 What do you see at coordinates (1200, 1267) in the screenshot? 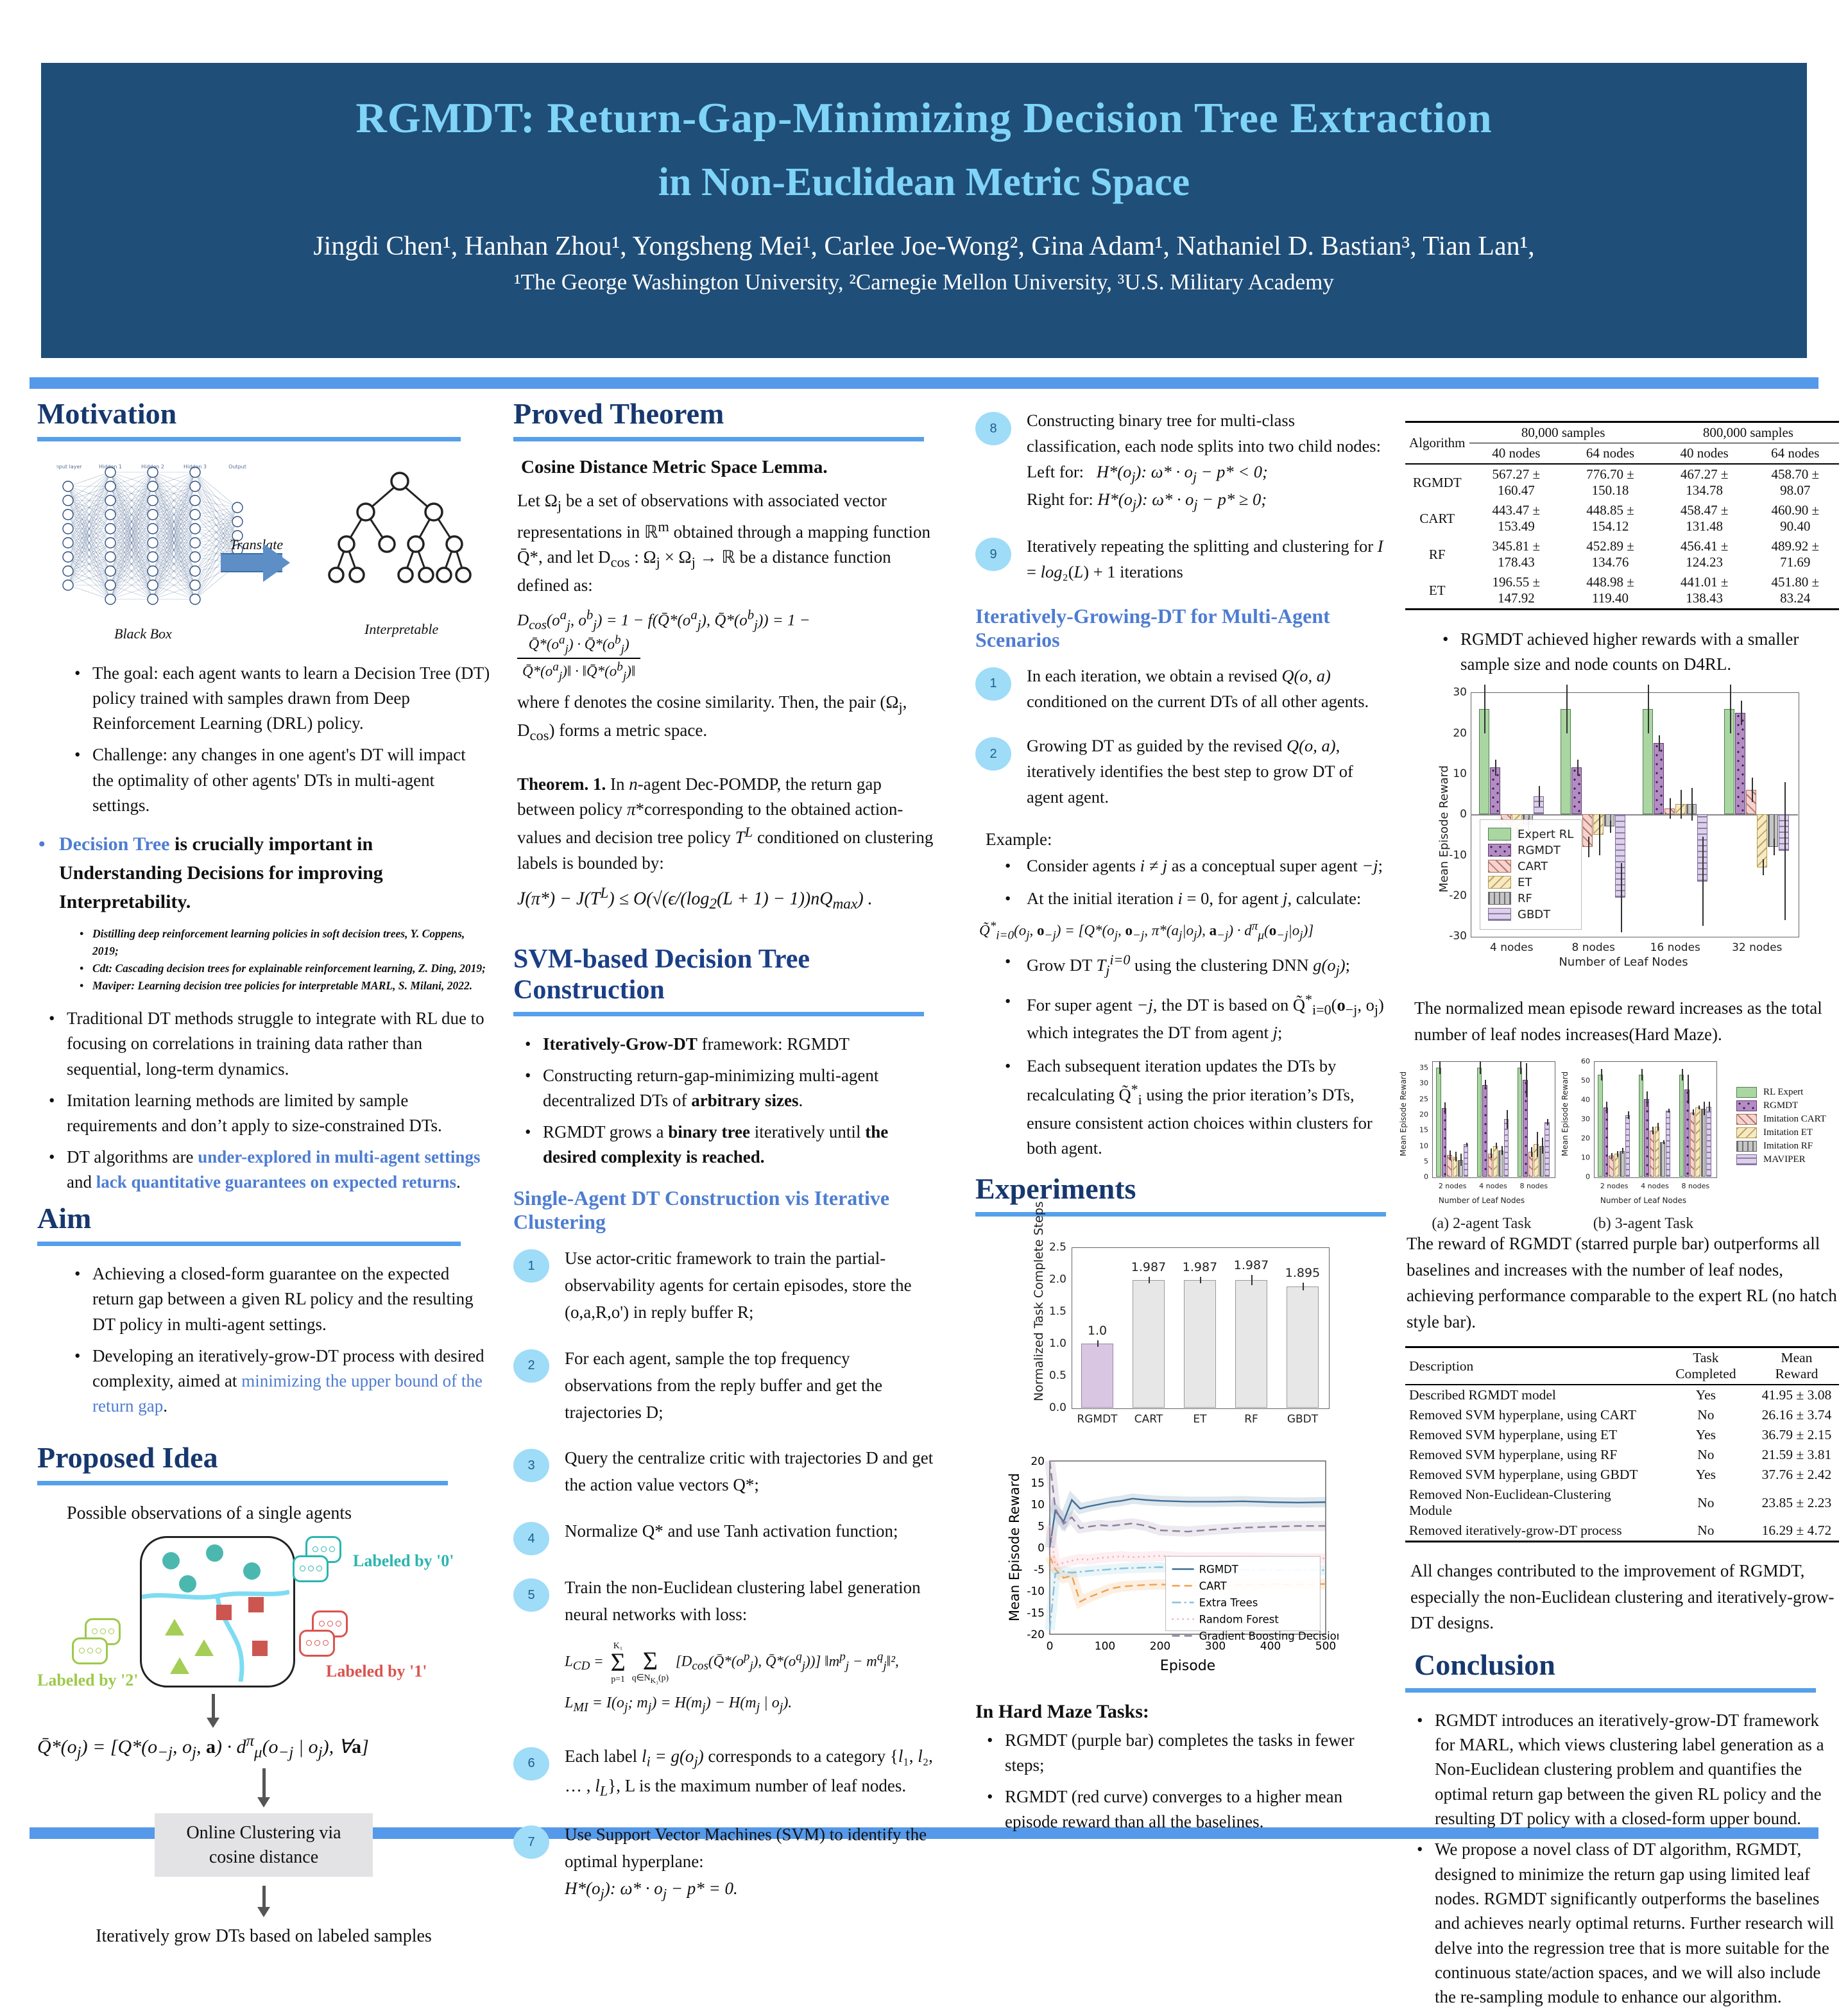
I see `bar-value-label: 1.987` at bounding box center [1200, 1267].